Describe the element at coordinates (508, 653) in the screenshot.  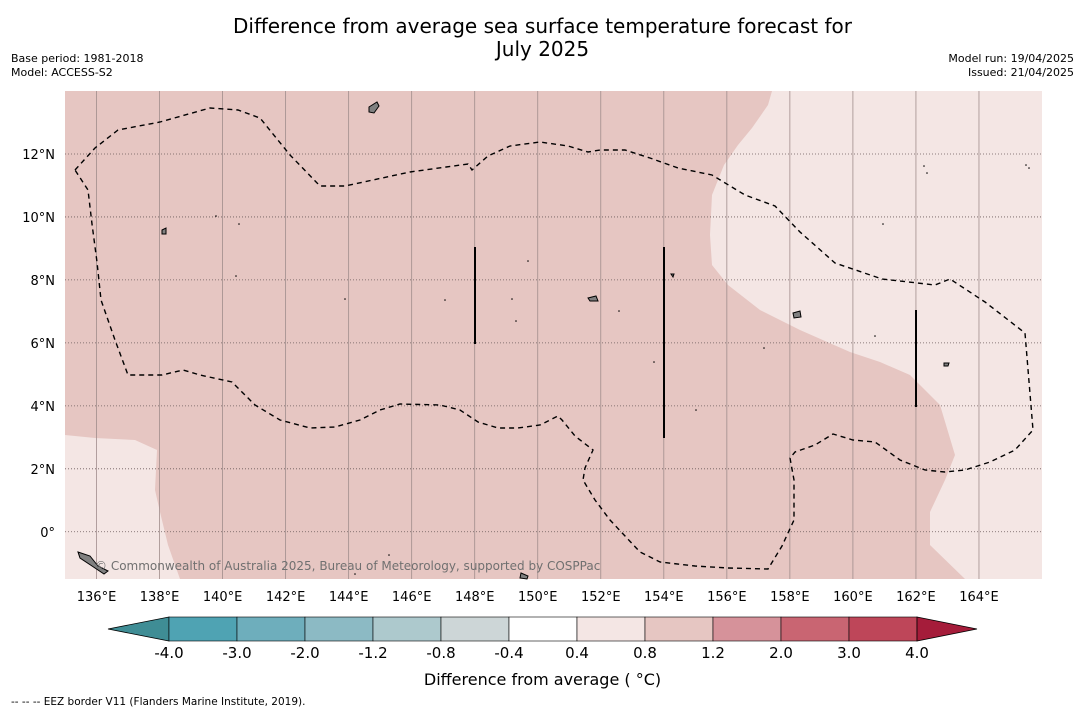
I see `colorbar-tick-label: -0.4` at that location.